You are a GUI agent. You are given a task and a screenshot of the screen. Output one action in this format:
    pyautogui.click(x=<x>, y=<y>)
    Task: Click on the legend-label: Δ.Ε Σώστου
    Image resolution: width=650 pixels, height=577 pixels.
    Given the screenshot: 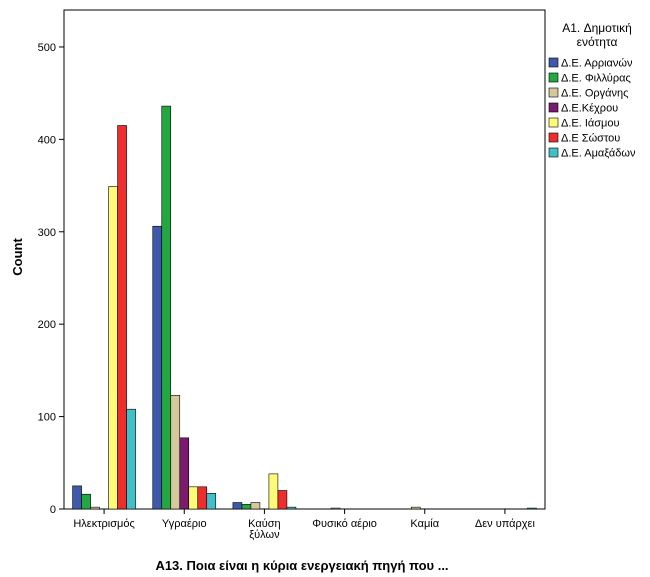 What is the action you would take?
    pyautogui.click(x=590, y=139)
    